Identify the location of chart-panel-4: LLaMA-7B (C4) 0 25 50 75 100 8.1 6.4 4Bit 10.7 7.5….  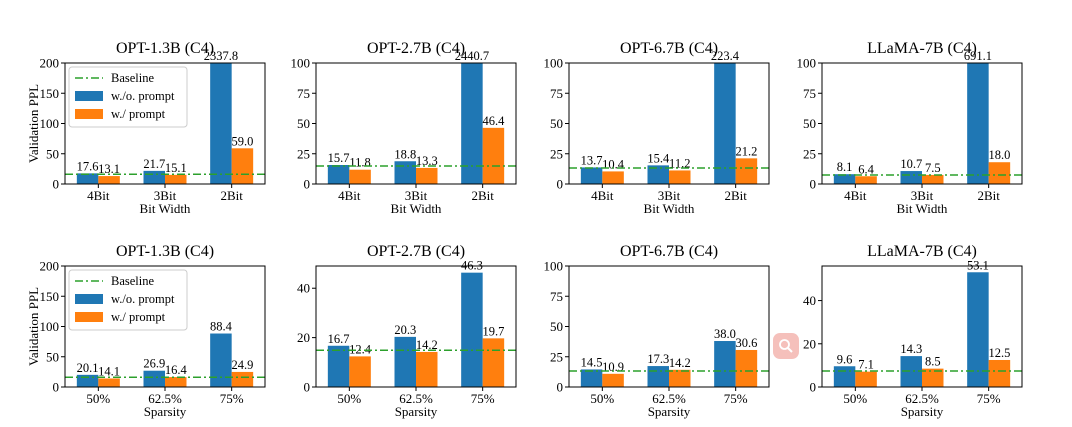
(910, 128).